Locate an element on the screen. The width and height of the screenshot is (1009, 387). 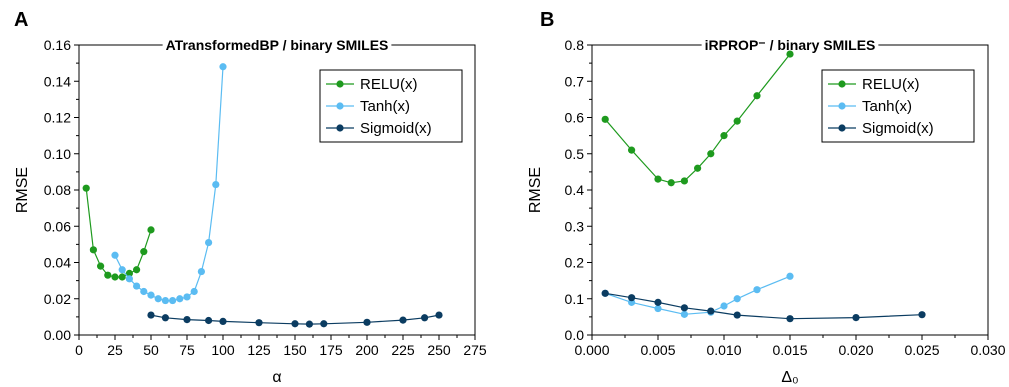
y-tick-label: 0.12 is located at coordinates (57, 118).